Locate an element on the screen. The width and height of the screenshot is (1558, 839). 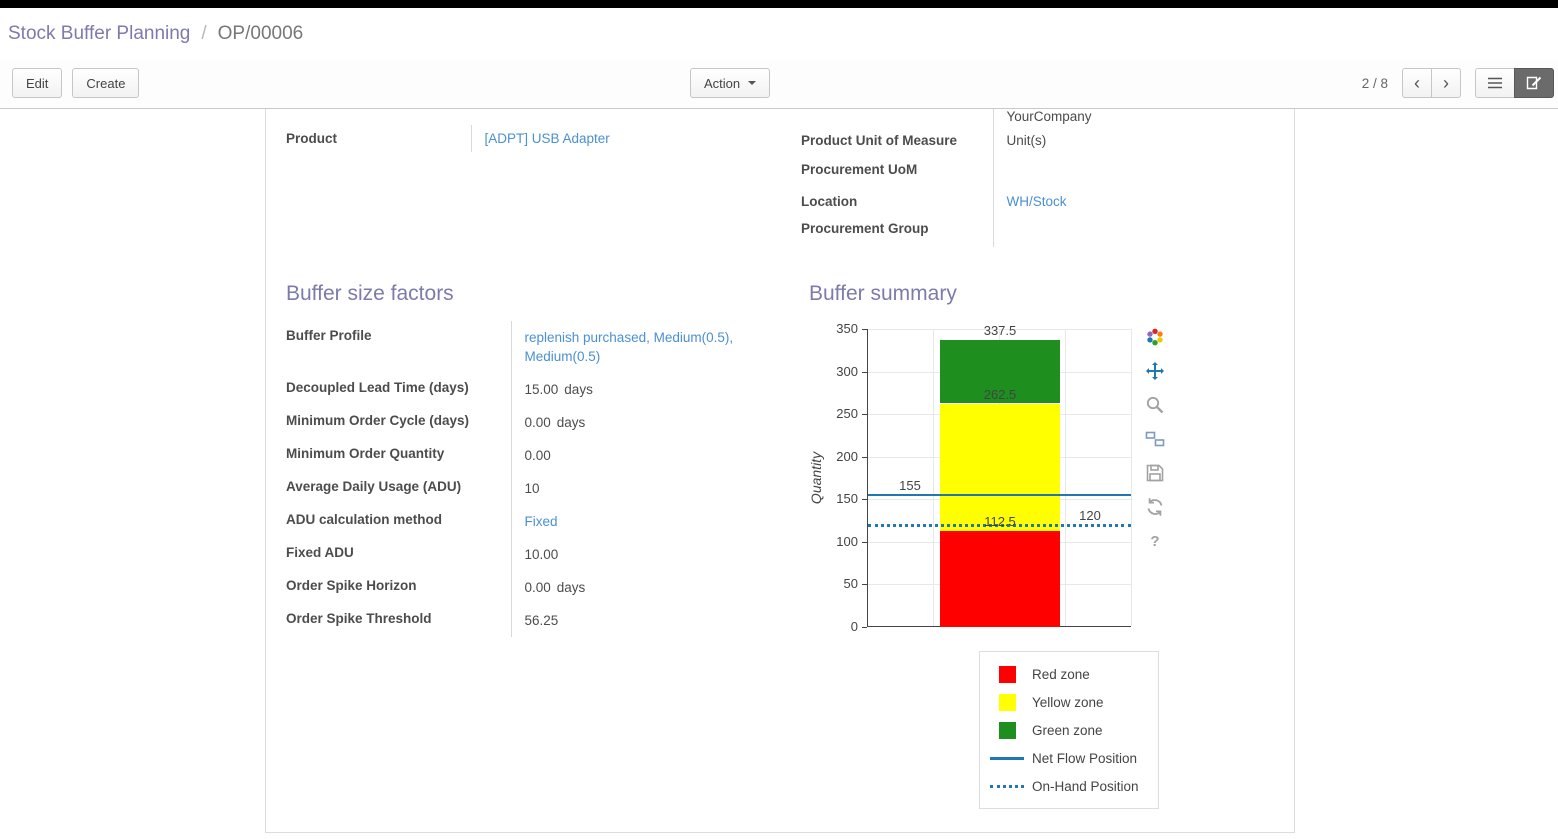
legend-item: Red zone is located at coordinates (1069, 674).